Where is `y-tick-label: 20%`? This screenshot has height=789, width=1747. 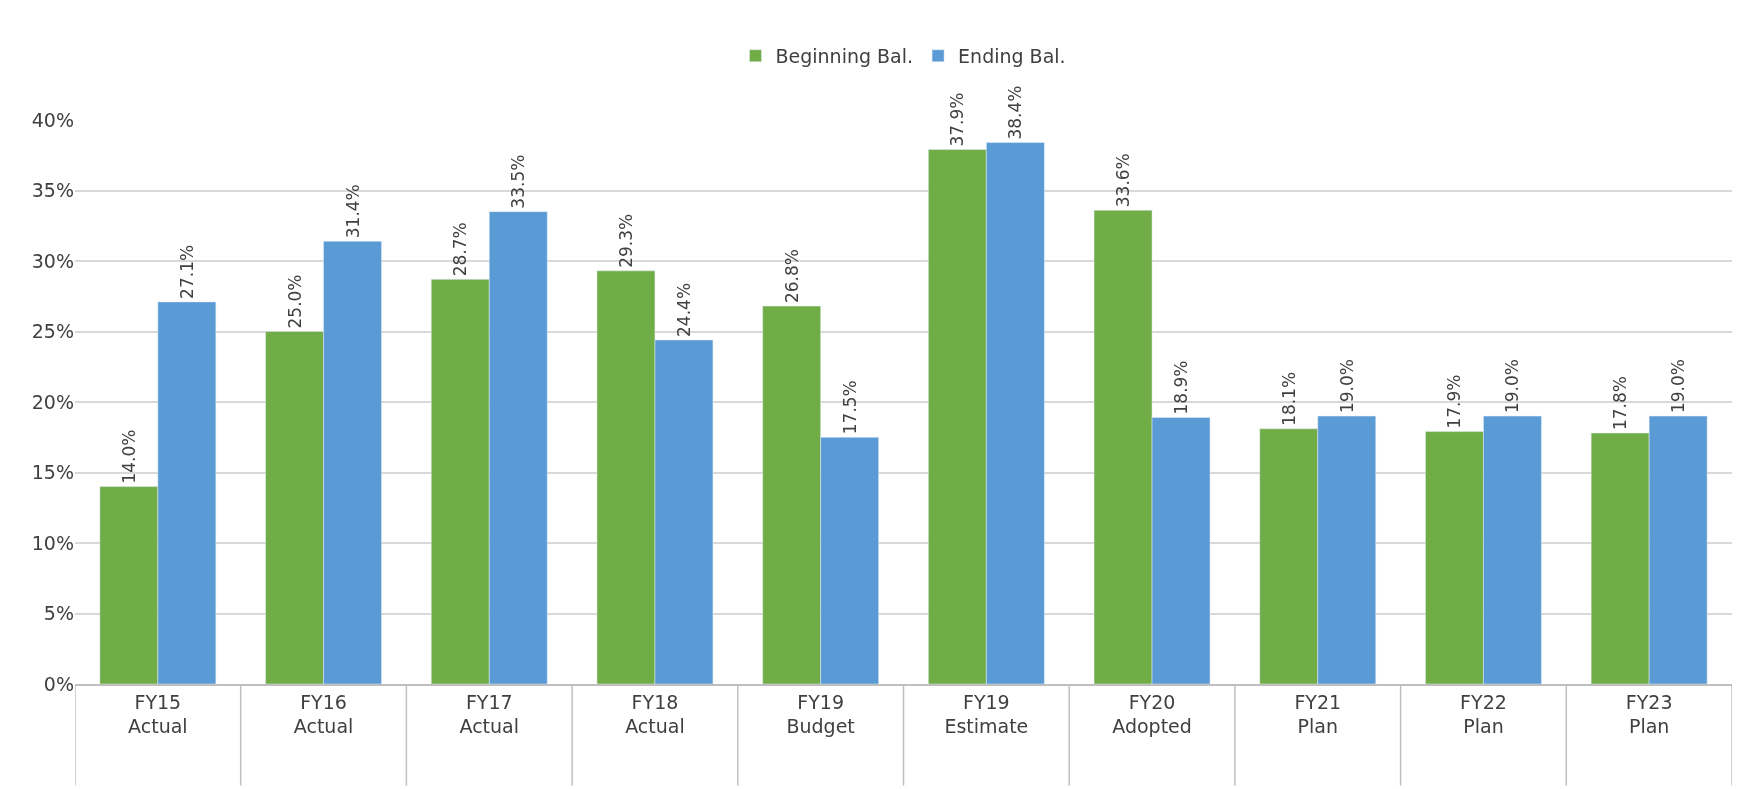 y-tick-label: 20% is located at coordinates (52, 401).